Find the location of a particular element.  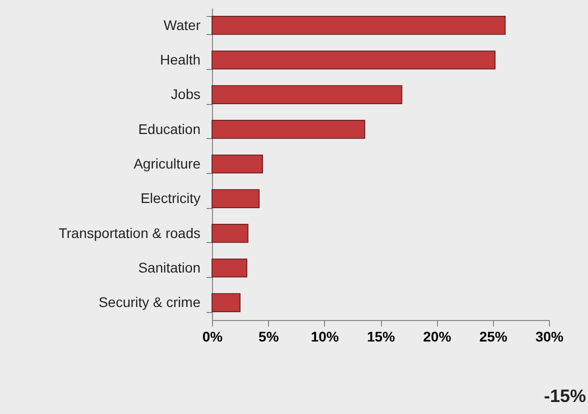

y-tick-label: Health is located at coordinates (180, 60).